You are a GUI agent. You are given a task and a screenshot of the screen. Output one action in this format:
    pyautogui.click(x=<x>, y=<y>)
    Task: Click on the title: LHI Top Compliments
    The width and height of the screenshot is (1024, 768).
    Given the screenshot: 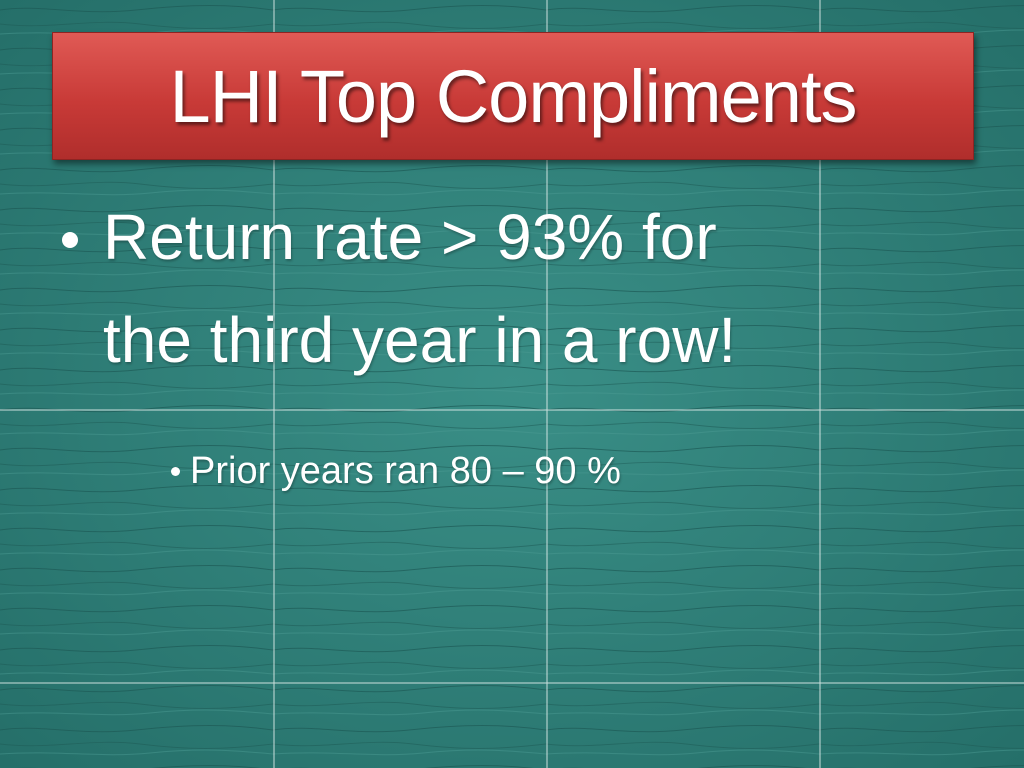 What is the action you would take?
    pyautogui.click(x=513, y=96)
    